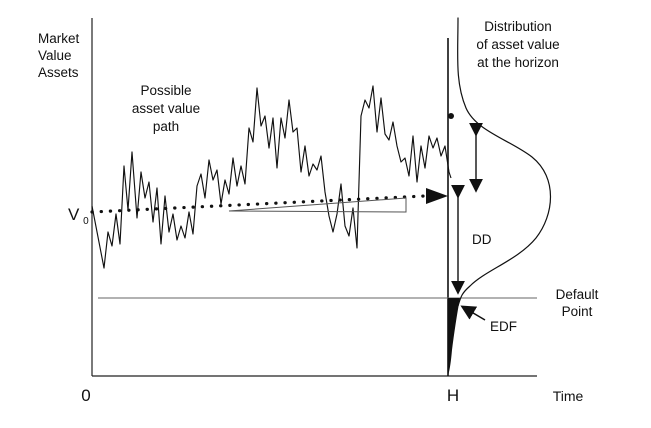 This screenshot has width=651, height=428. I want to click on edf-pointer-arrow, so click(473, 313).